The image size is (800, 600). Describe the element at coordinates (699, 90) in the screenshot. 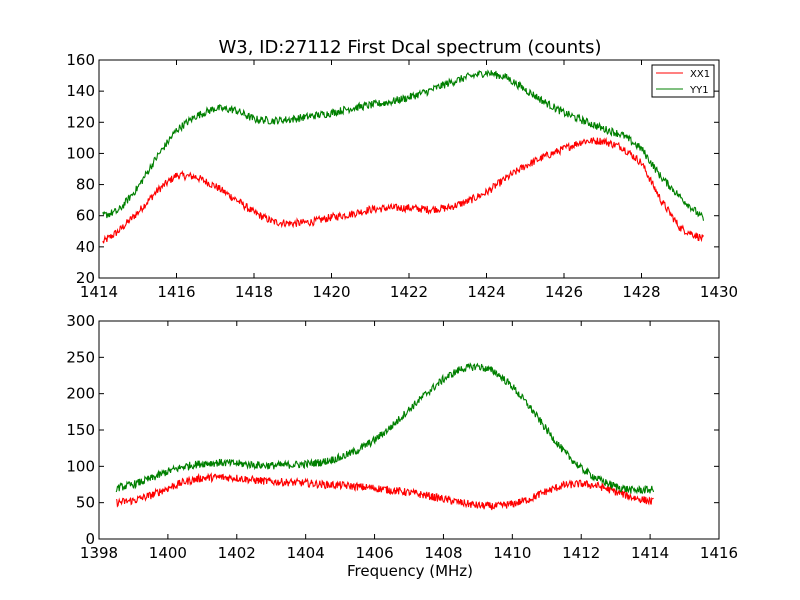

I see `legend-label-yy1: YY1` at that location.